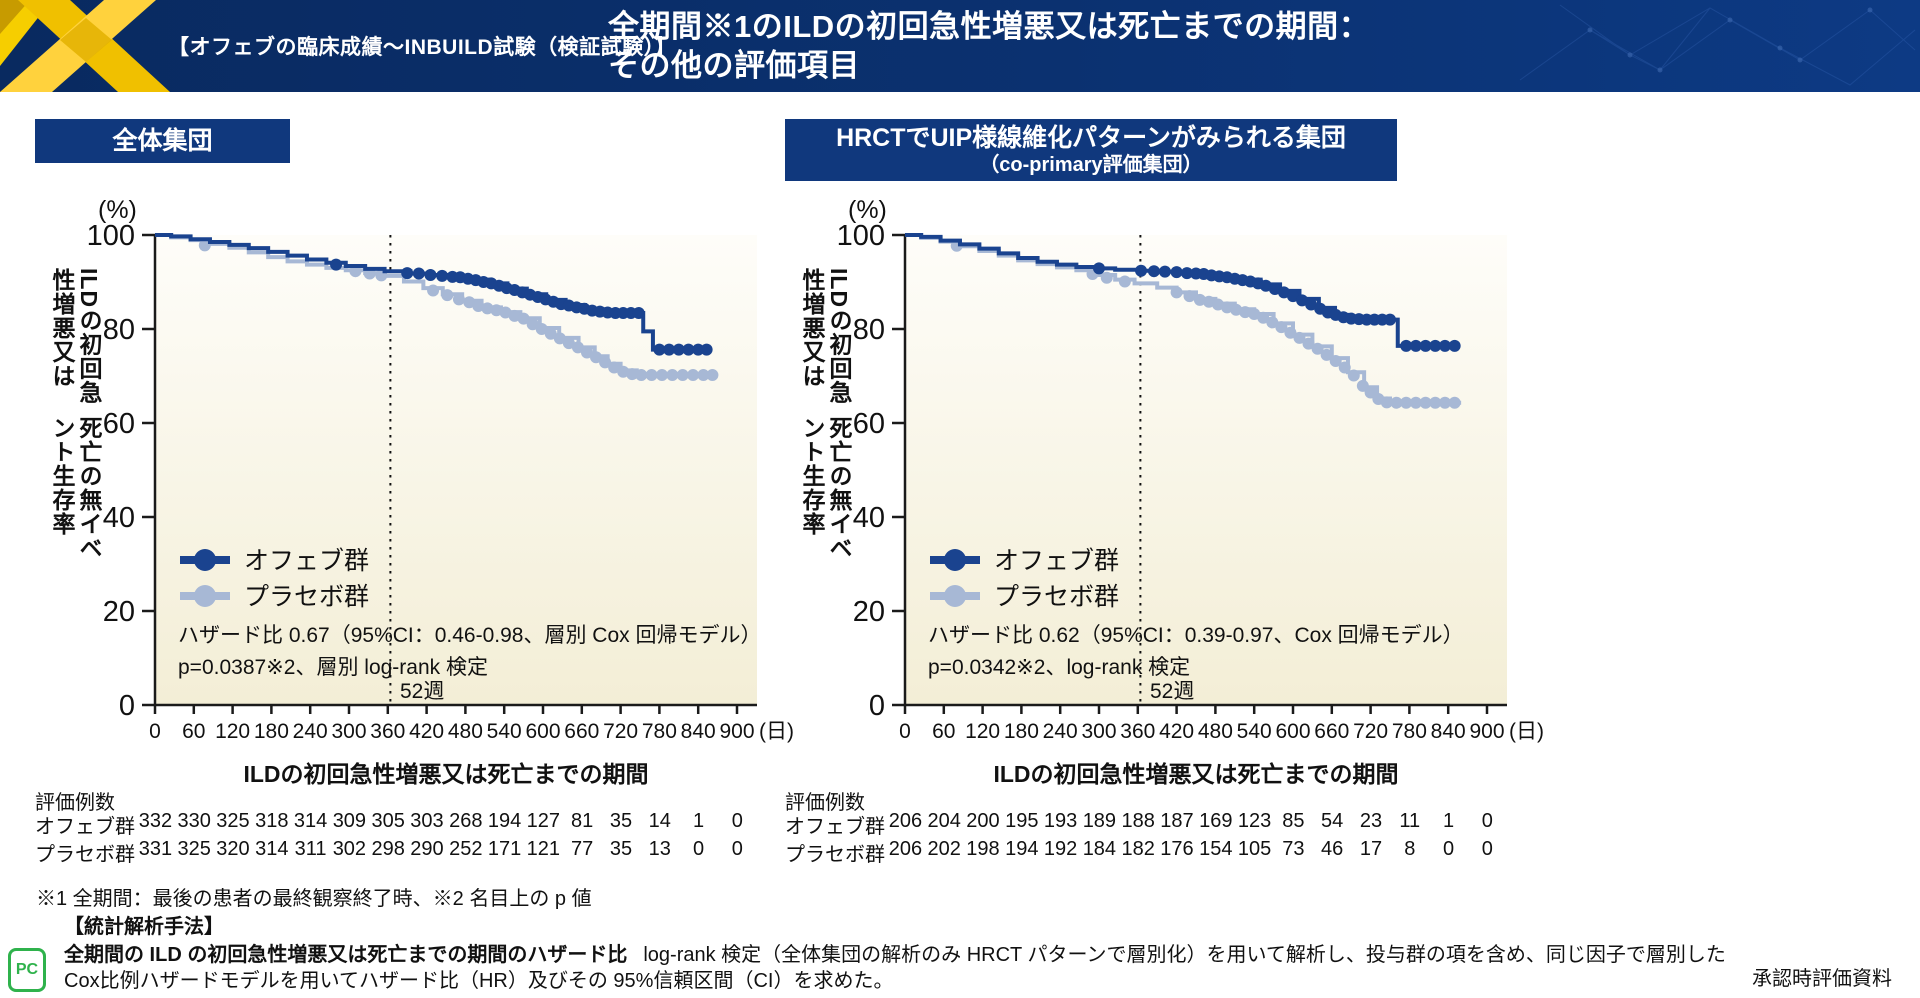 The image size is (1920, 998). Describe the element at coordinates (349, 821) in the screenshot. I see `risk-value: 309` at that location.